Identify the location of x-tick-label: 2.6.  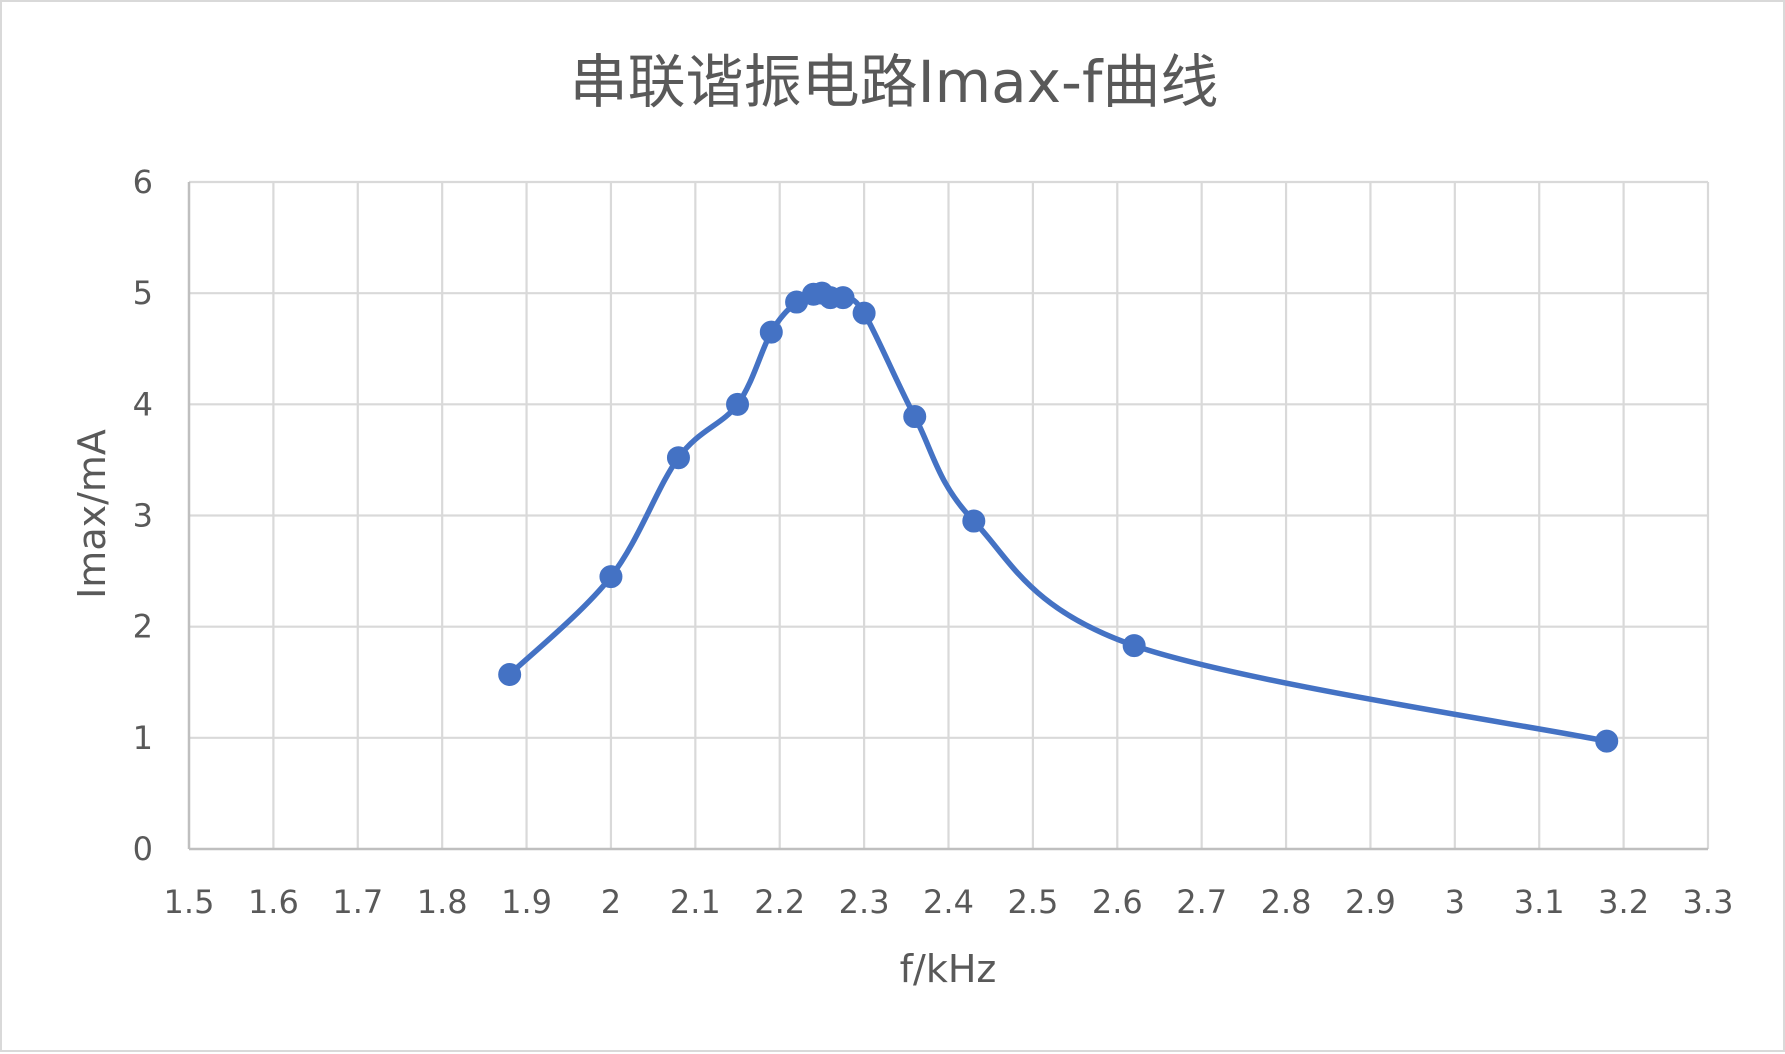
(1117, 902).